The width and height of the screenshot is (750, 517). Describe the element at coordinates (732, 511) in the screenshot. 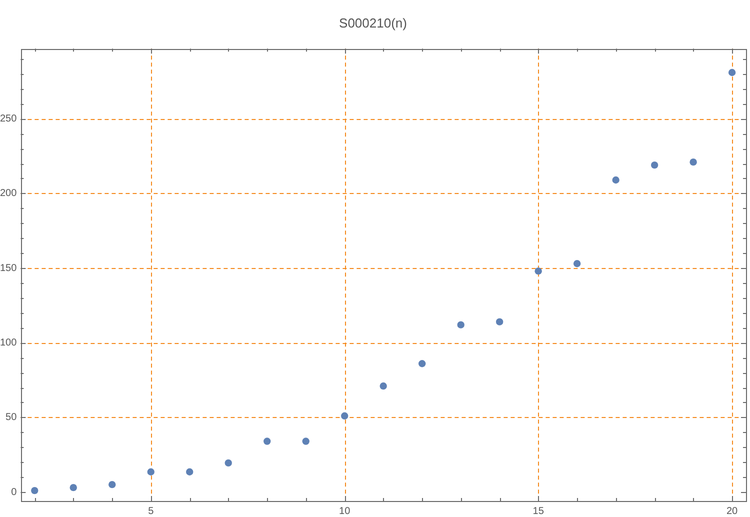

I see `x-tick-label: 20` at that location.